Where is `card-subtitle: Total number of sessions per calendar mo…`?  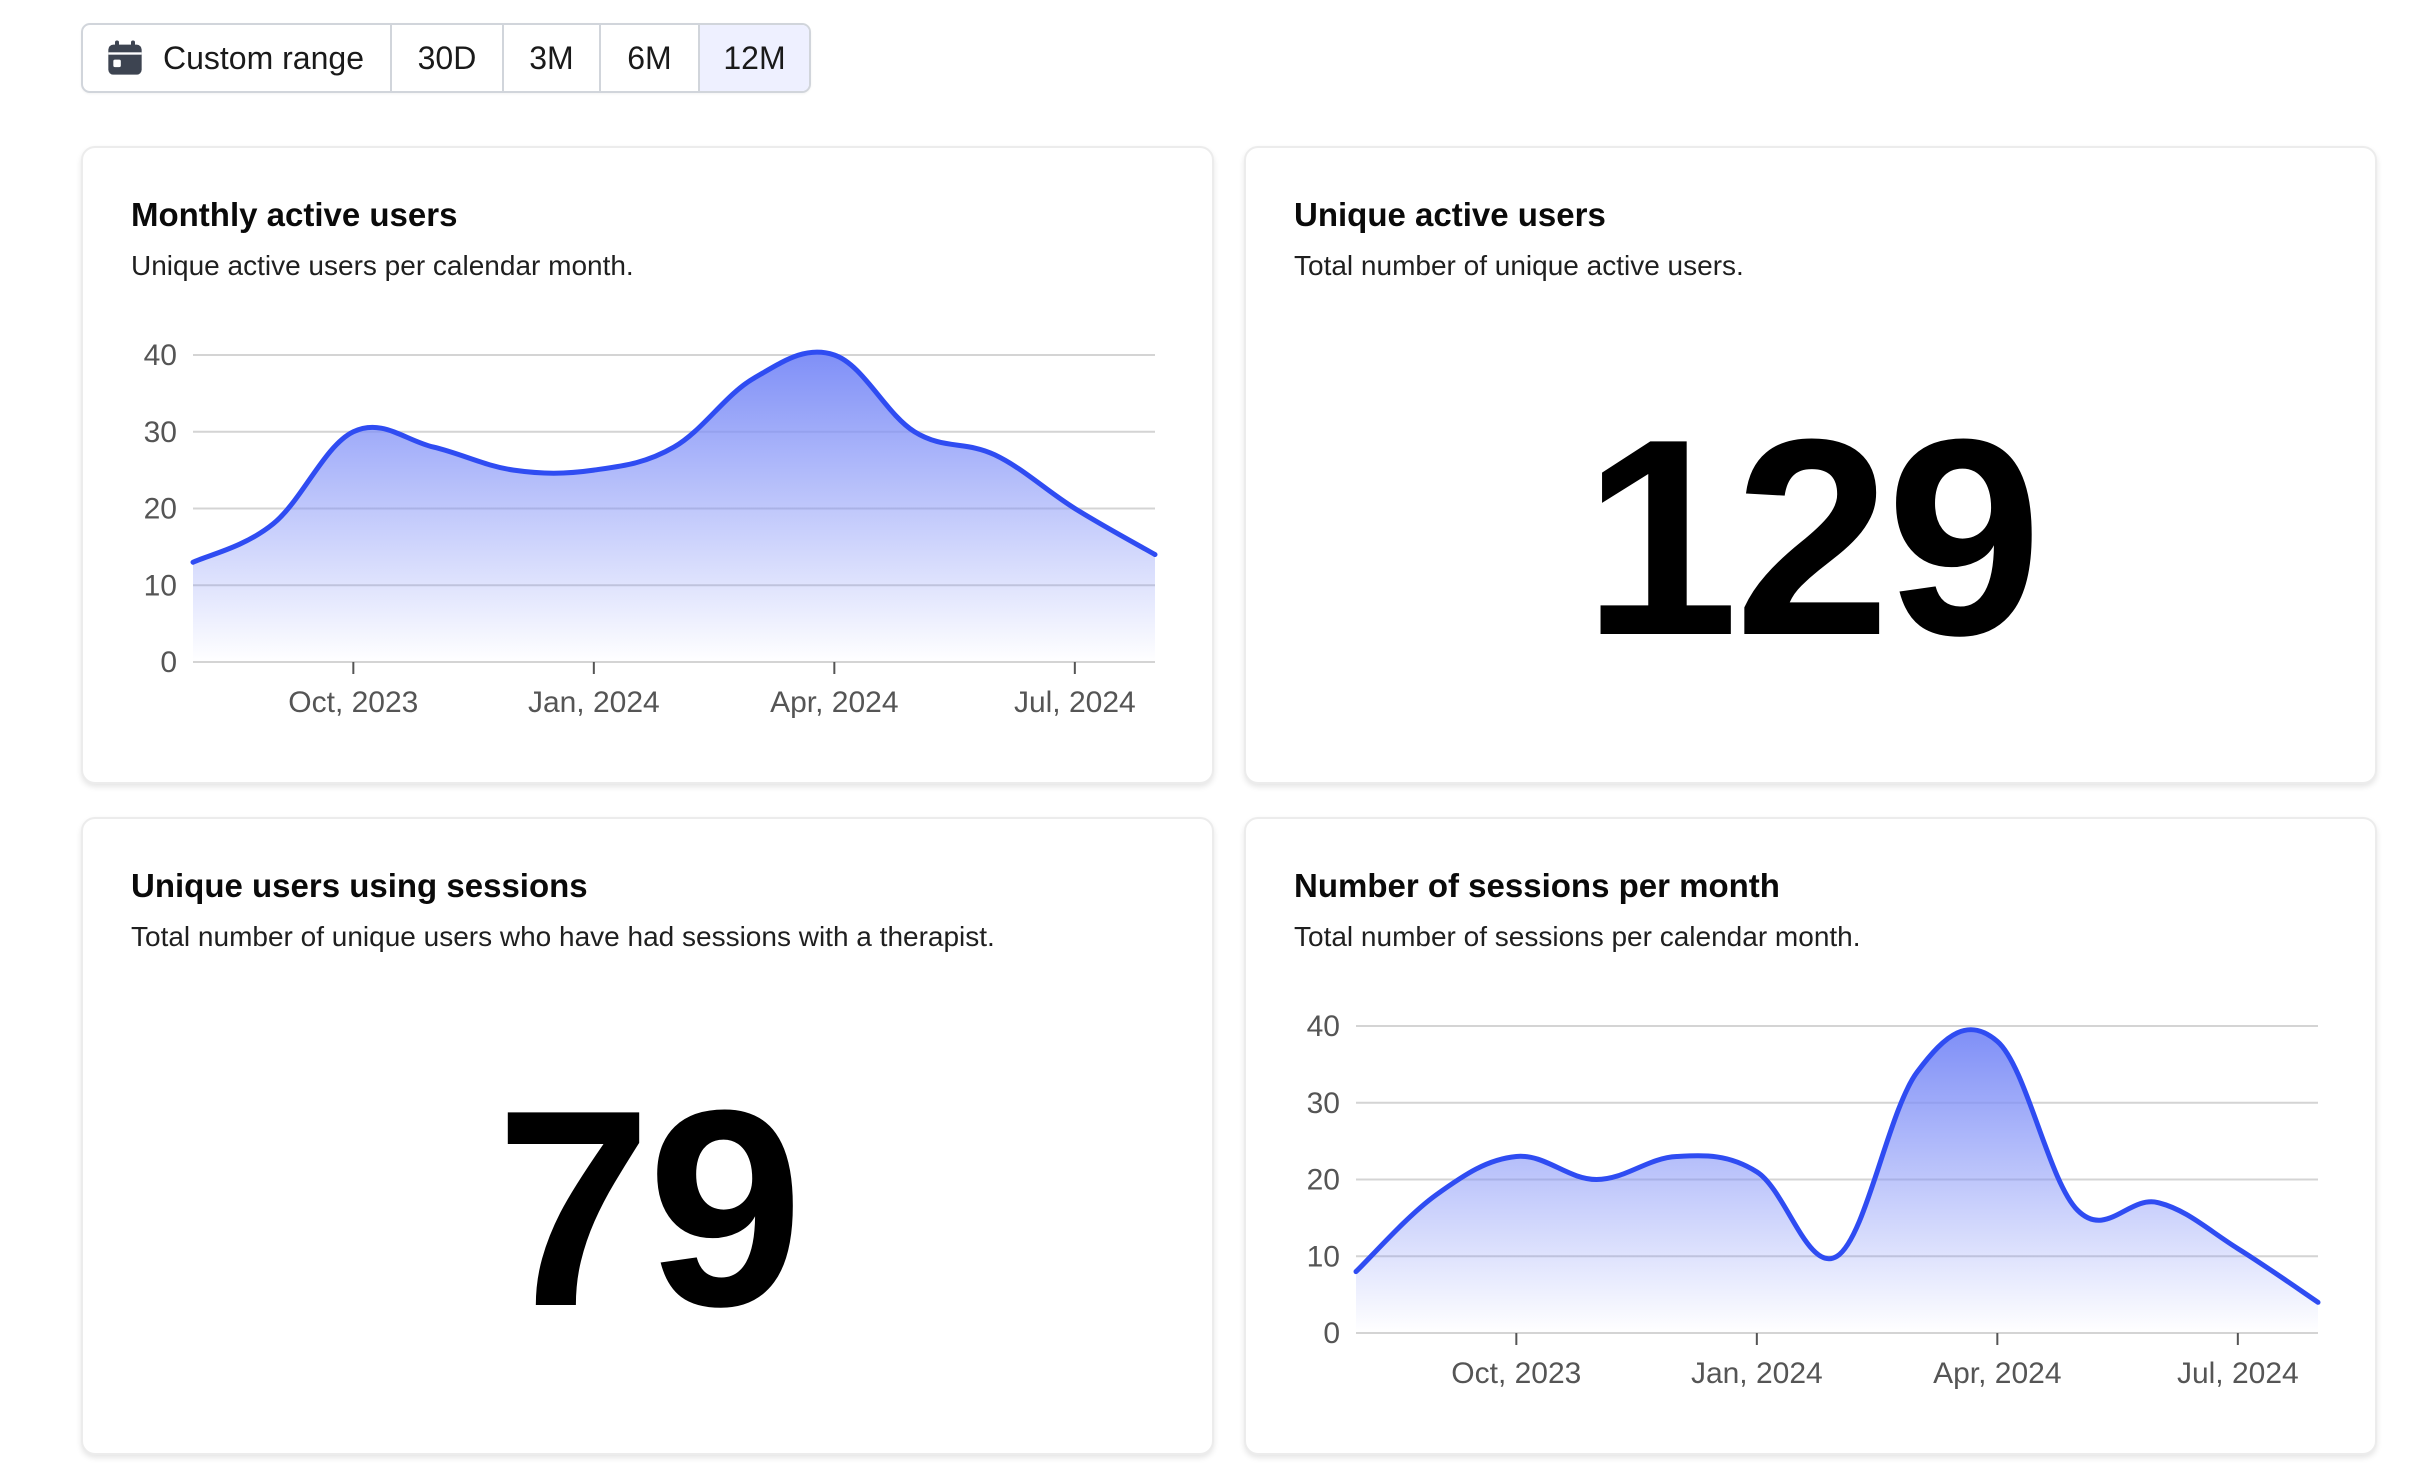
card-subtitle: Total number of sessions per calendar mo… is located at coordinates (1577, 936).